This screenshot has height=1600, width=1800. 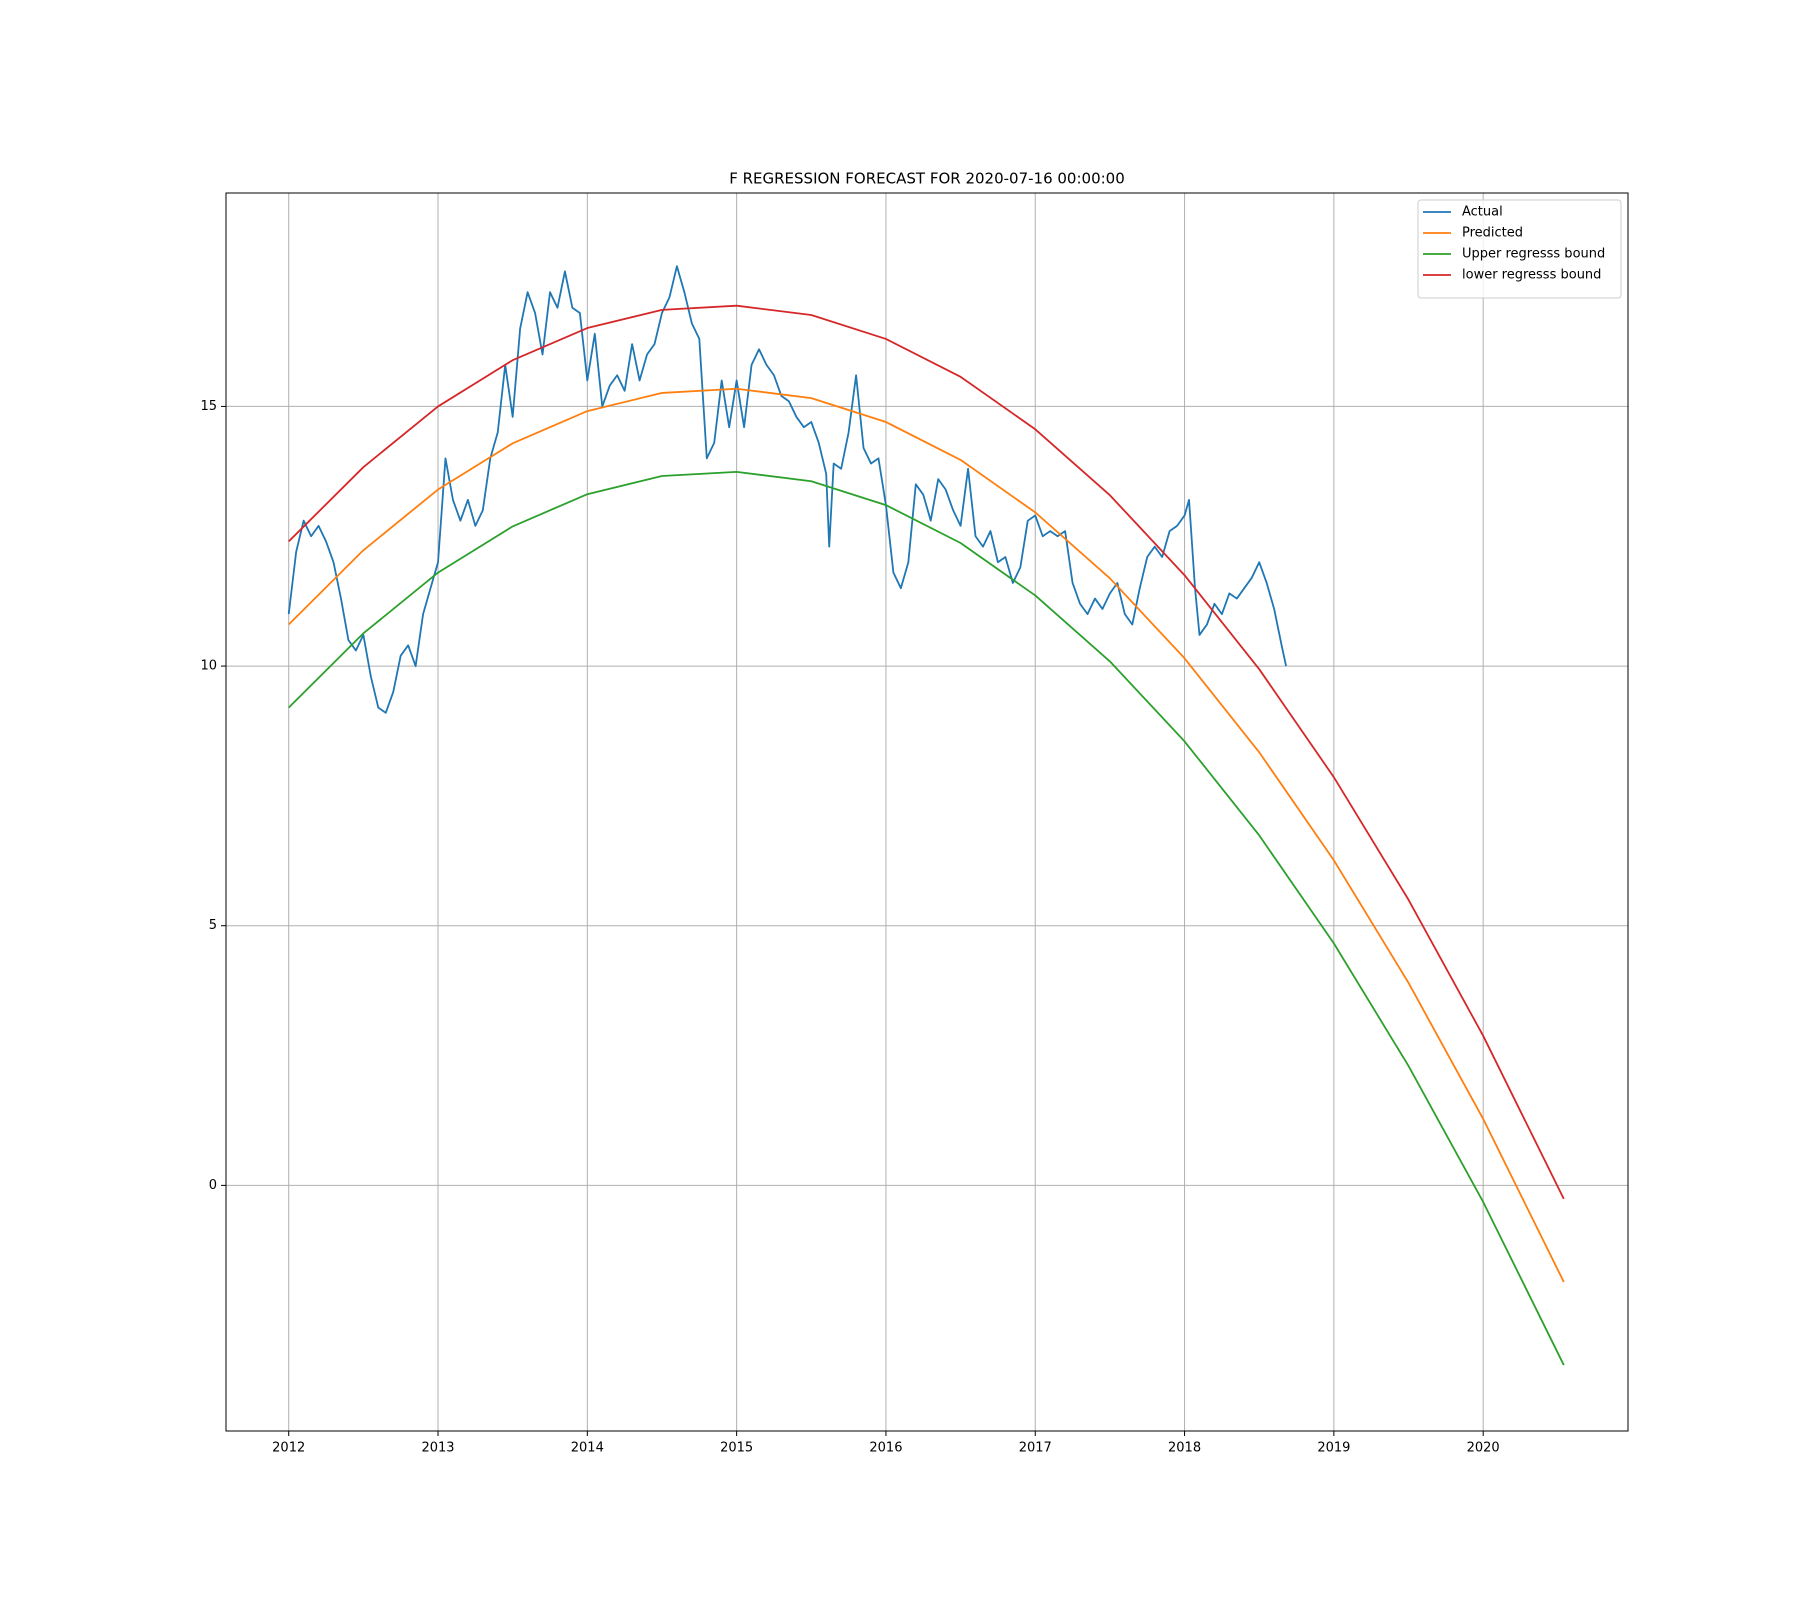 What do you see at coordinates (1333, 1448) in the screenshot?
I see `x-tick-label: 2019` at bounding box center [1333, 1448].